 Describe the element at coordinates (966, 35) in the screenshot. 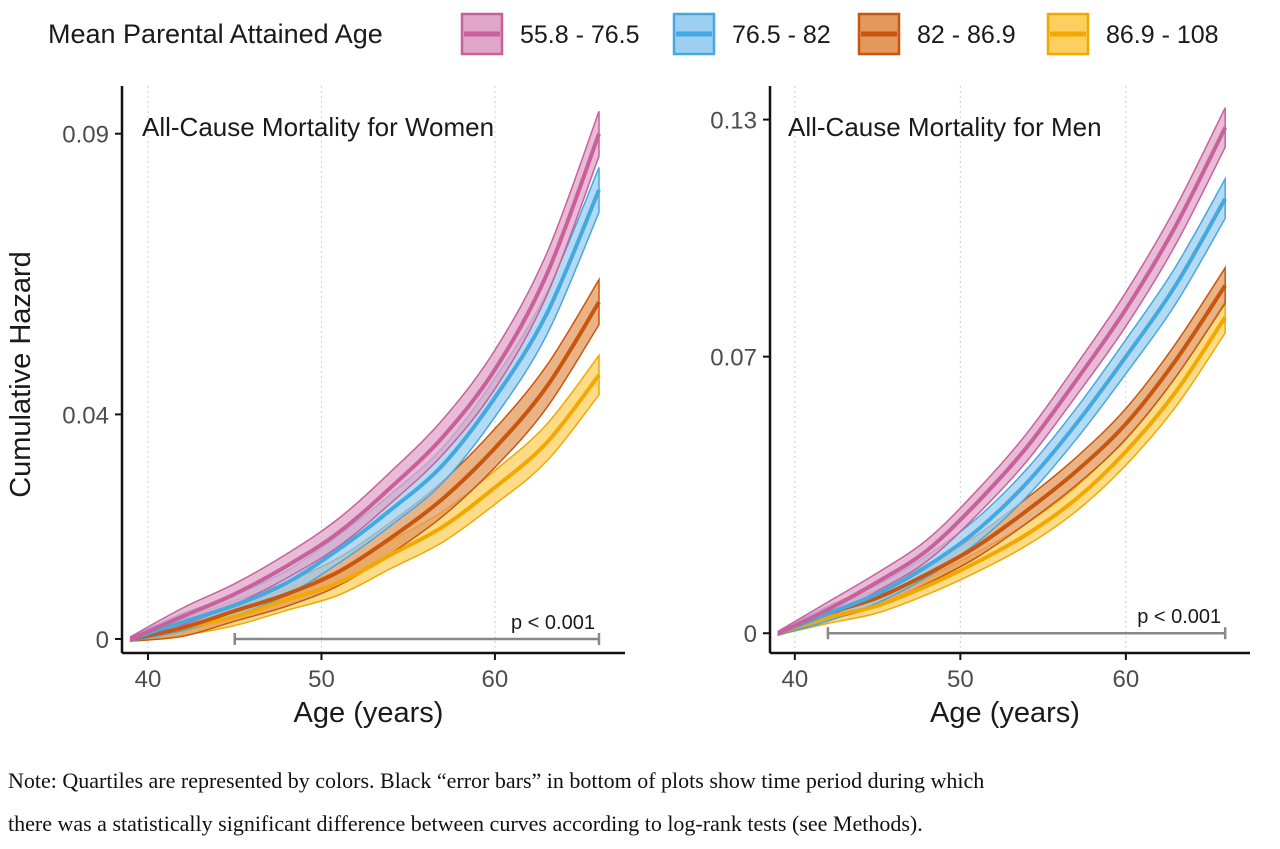

I see `legend-label-3: 82 - 86.9` at that location.